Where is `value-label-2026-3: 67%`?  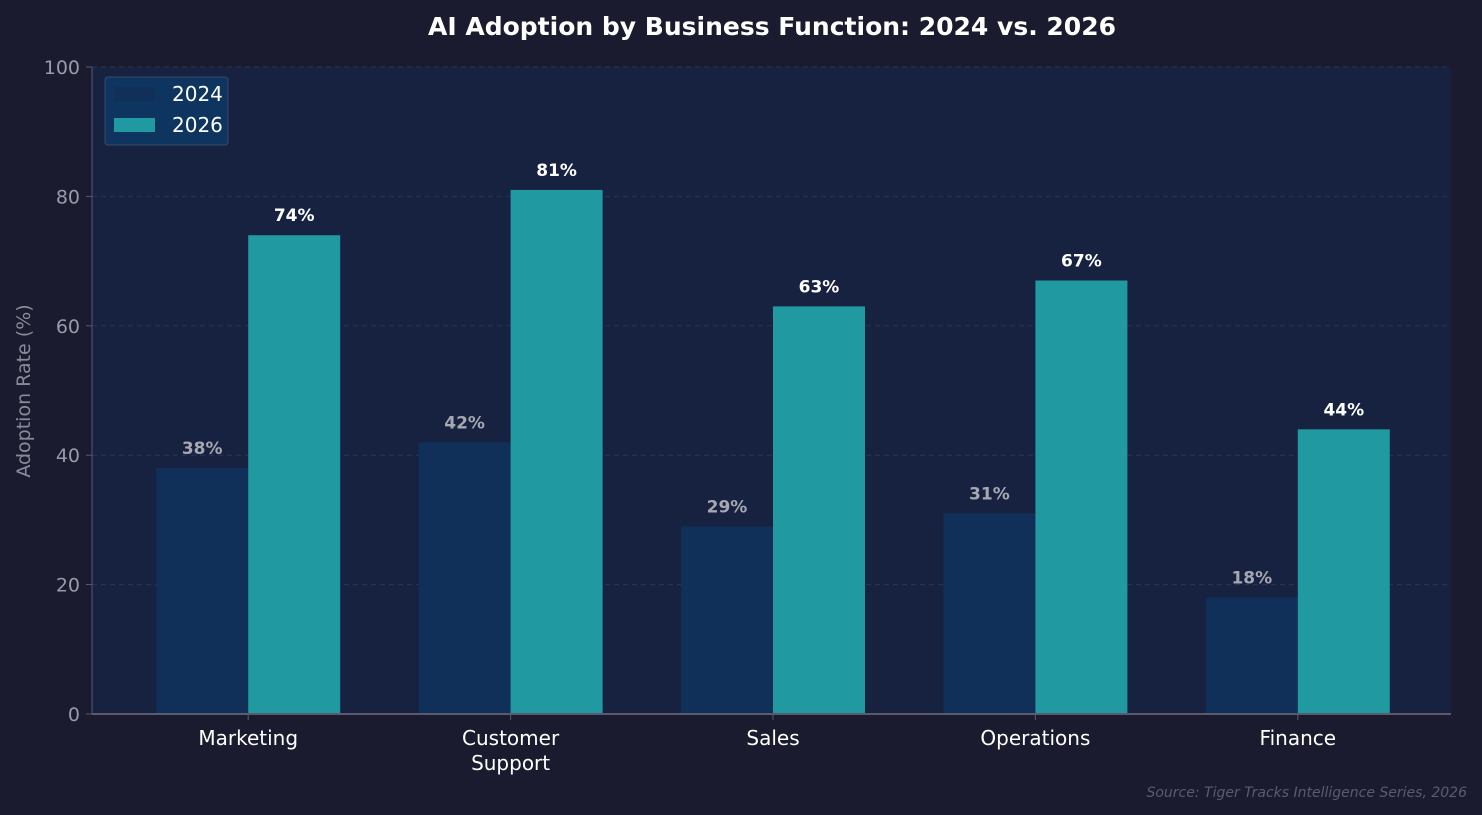 value-label-2026-3: 67% is located at coordinates (1081, 262).